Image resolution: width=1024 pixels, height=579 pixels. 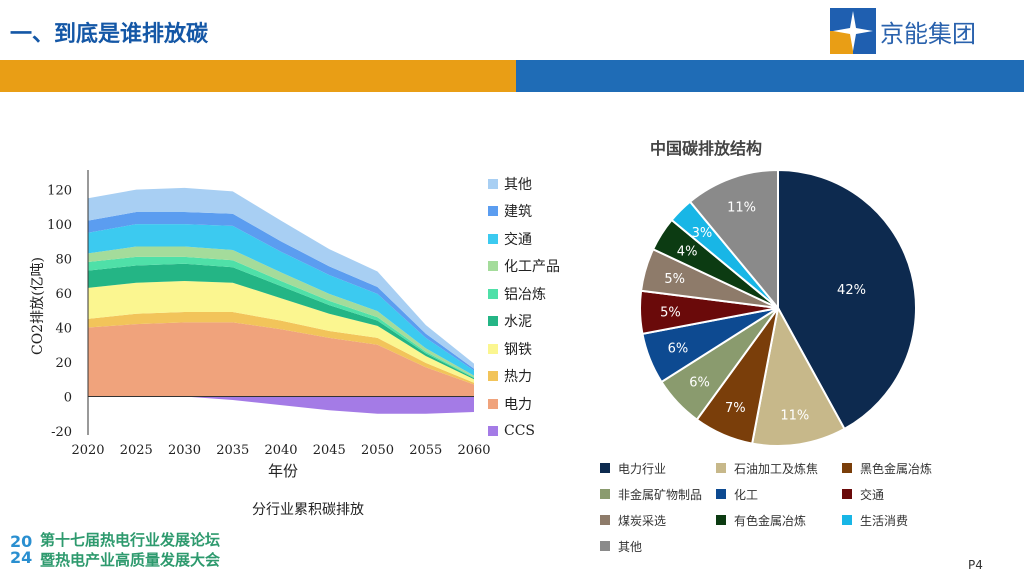 I want to click on header-bar-blue, so click(x=770, y=76).